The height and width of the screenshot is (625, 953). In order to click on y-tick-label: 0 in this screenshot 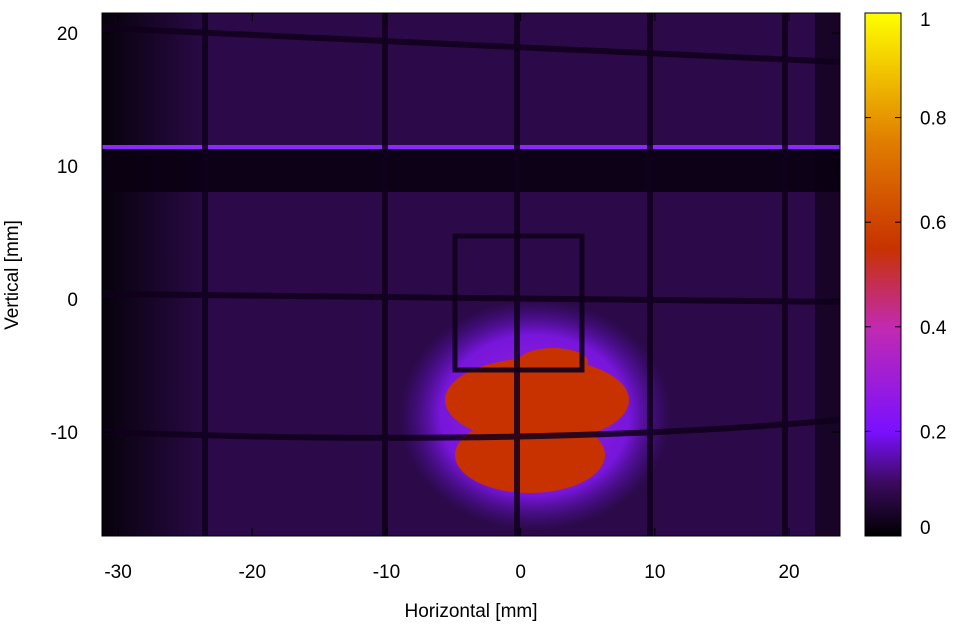, I will do `click(72, 300)`.